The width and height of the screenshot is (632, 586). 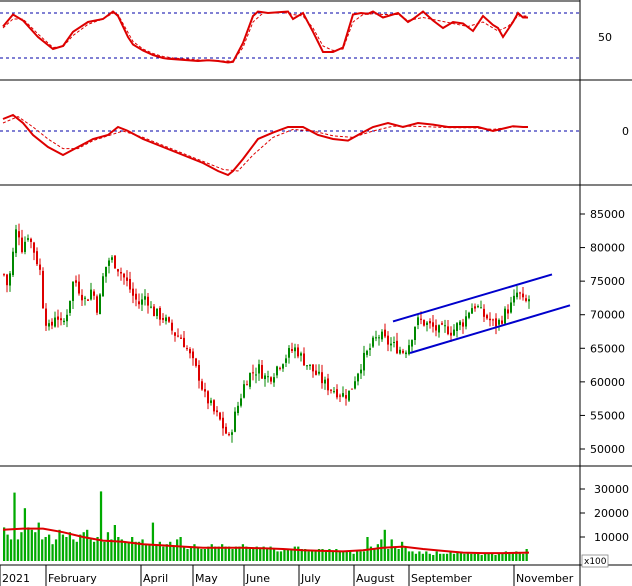 I want to click on oscillator-top-panel, so click(x=265, y=37).